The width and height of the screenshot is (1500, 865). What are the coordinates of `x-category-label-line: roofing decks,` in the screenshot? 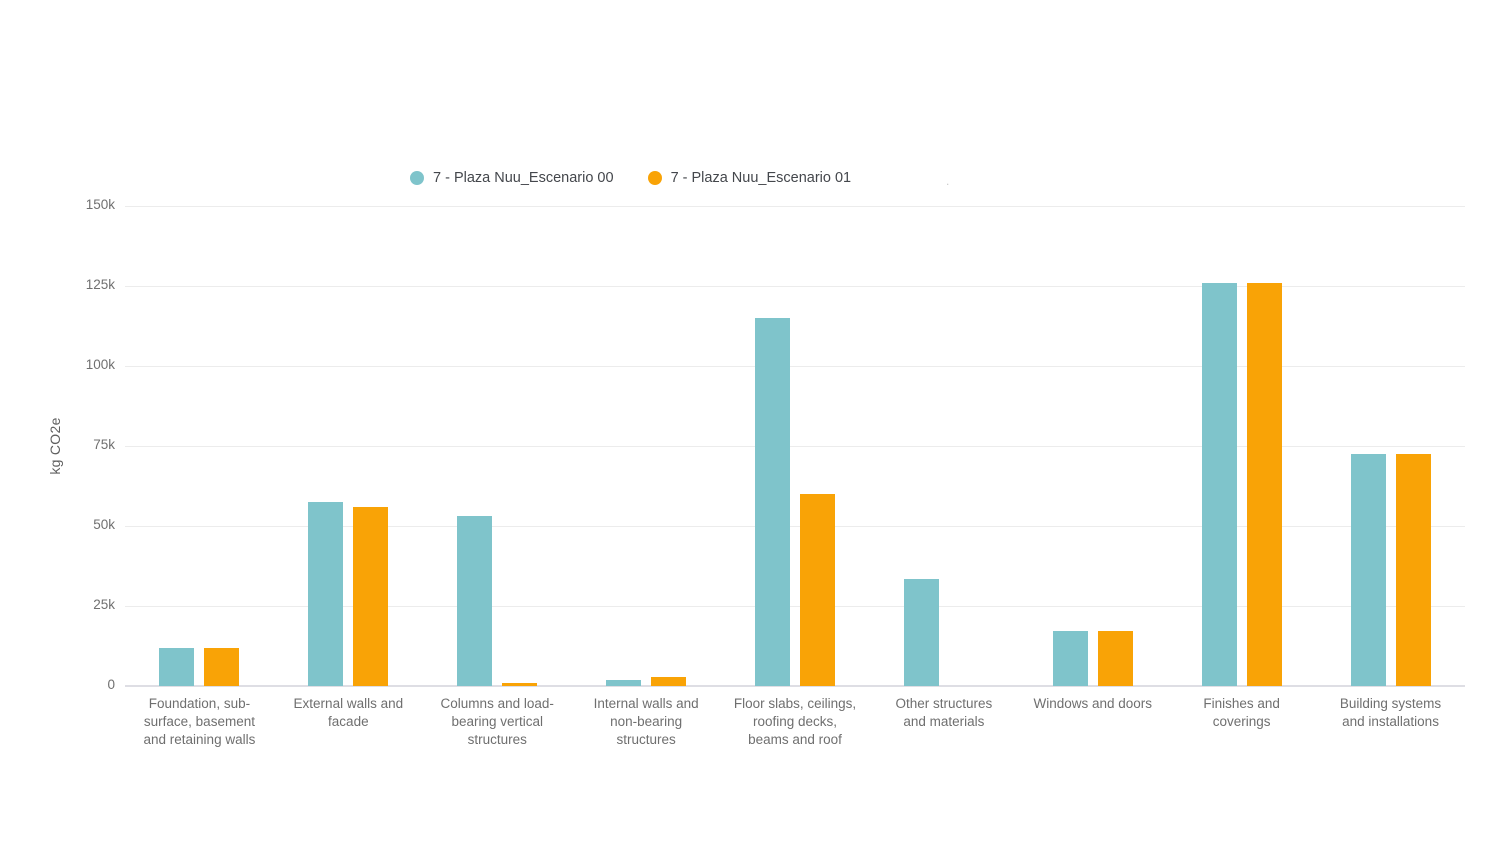 It's located at (795, 721).